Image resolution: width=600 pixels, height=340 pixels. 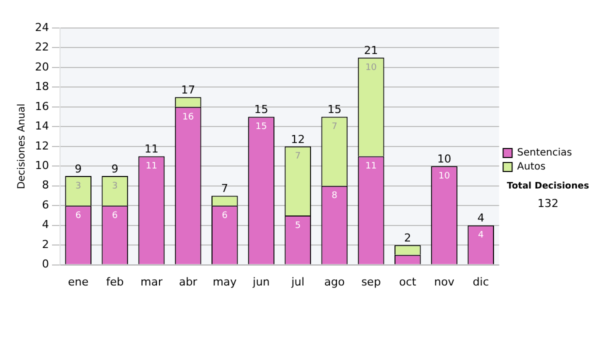 I want to click on total-label: 12, so click(x=297, y=139).